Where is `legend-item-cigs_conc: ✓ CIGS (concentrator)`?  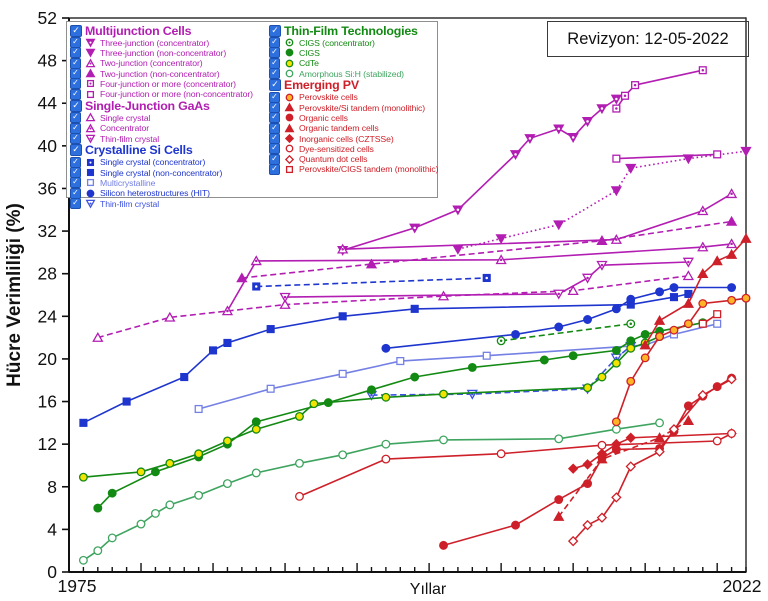
legend-item-cigs_conc: ✓ CIGS (concentrator) is located at coordinates (353, 43).